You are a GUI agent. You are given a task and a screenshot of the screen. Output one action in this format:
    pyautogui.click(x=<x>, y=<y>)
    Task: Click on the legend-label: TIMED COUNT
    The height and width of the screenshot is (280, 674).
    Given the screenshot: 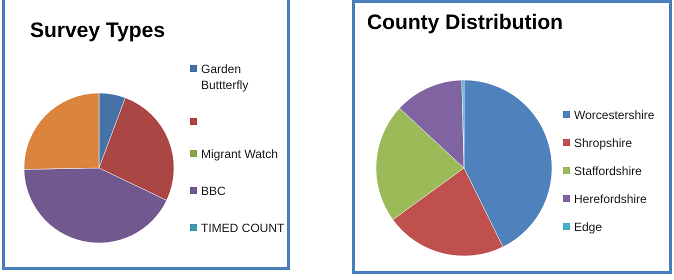 What is the action you would take?
    pyautogui.click(x=242, y=228)
    